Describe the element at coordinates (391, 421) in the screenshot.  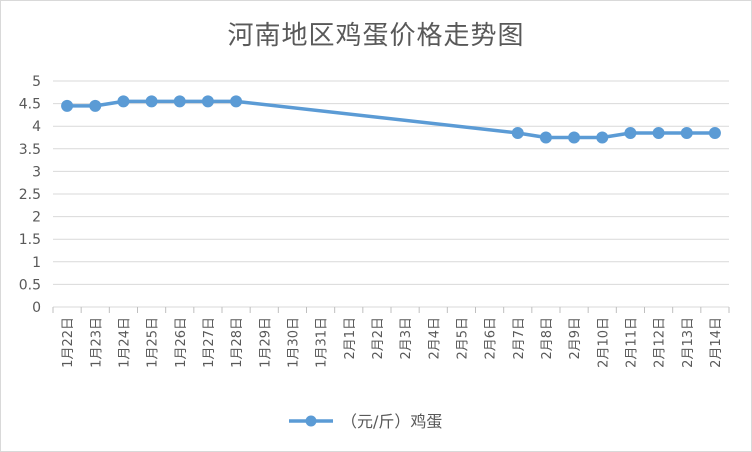
I see `legend-label: （元/斤）鸡蛋` at that location.